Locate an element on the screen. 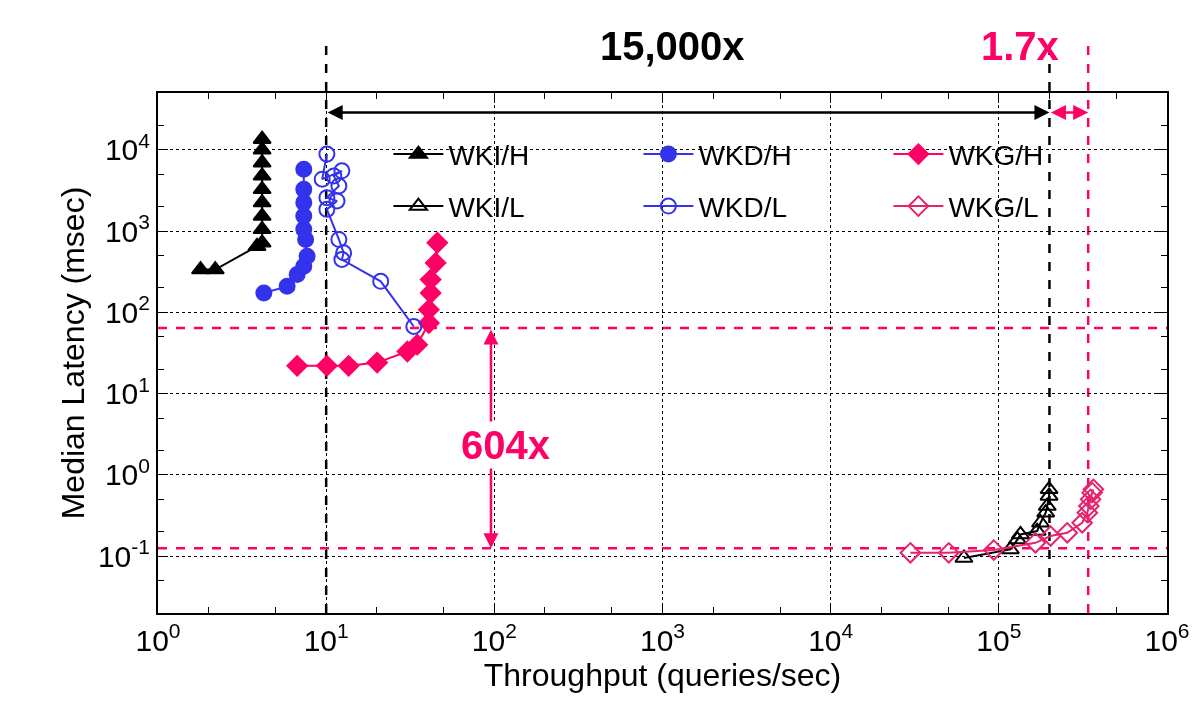 The image size is (1203, 718). legend-label: WKG/H is located at coordinates (996, 156).